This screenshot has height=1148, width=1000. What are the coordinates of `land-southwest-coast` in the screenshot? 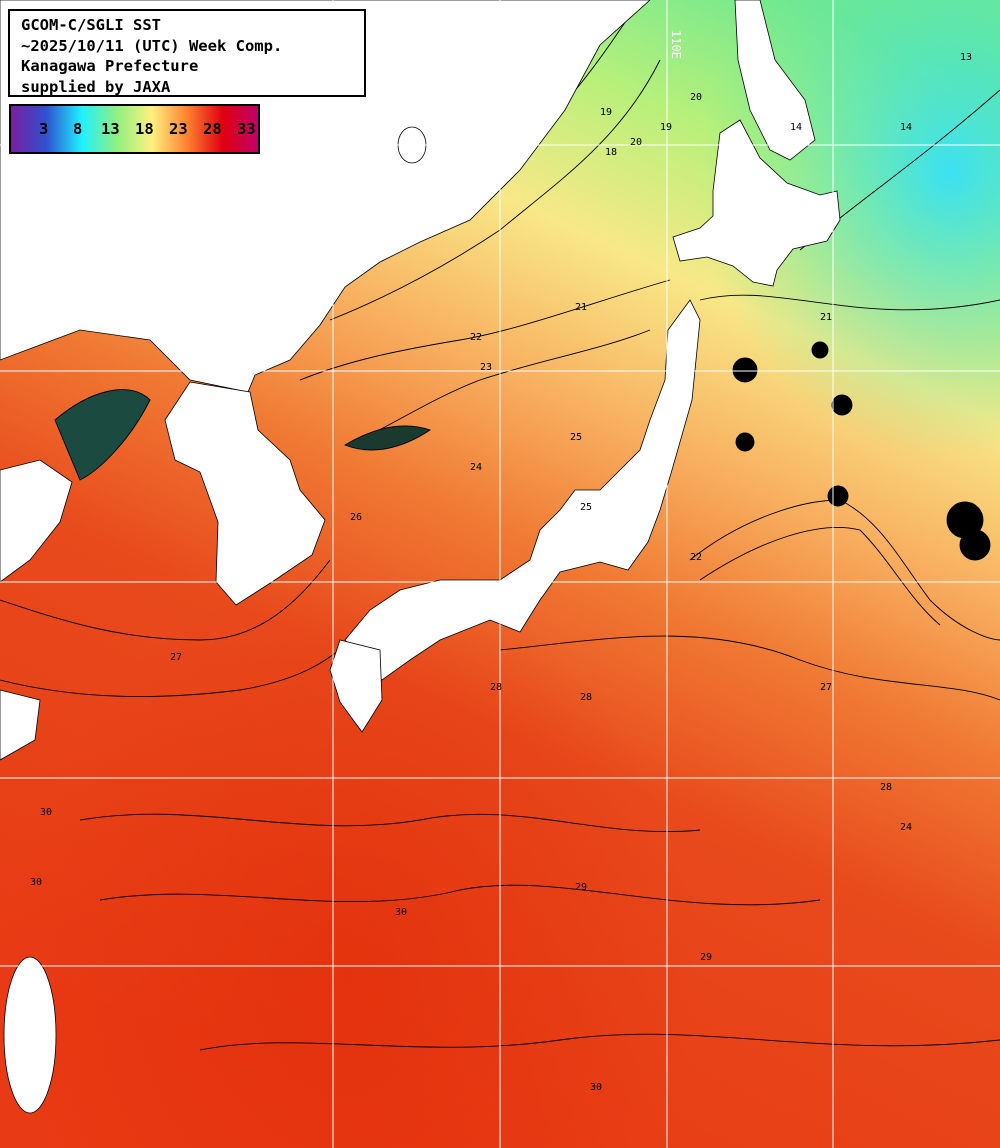 It's located at (20, 725).